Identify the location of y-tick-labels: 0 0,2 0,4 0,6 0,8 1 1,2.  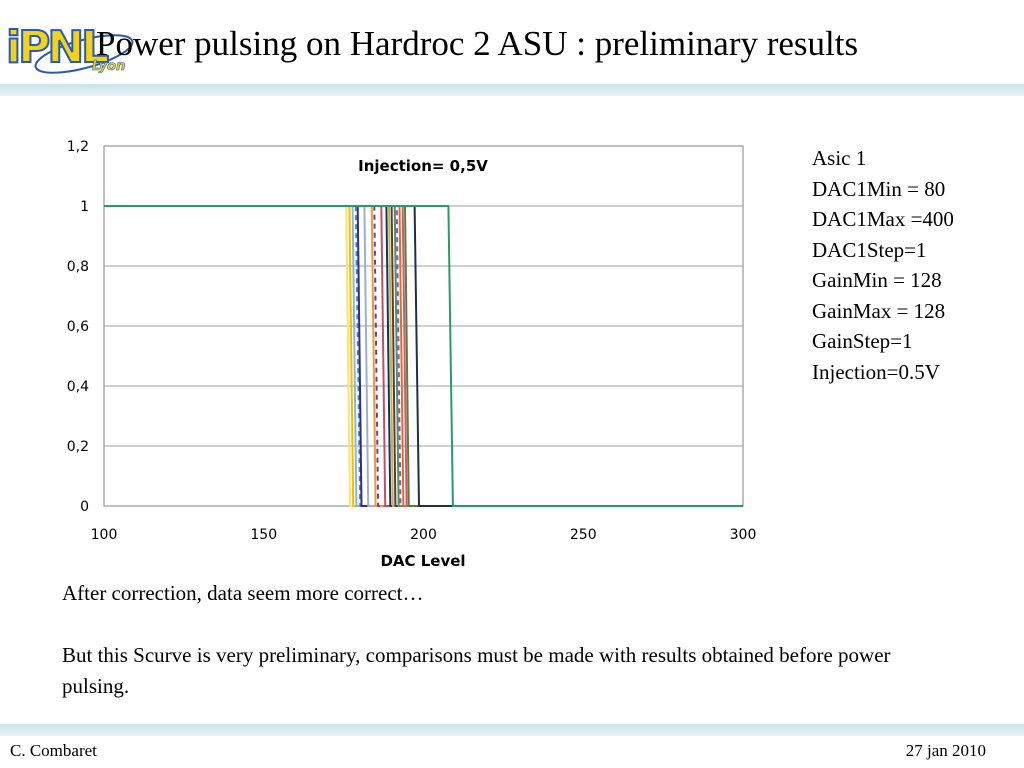
(78, 327).